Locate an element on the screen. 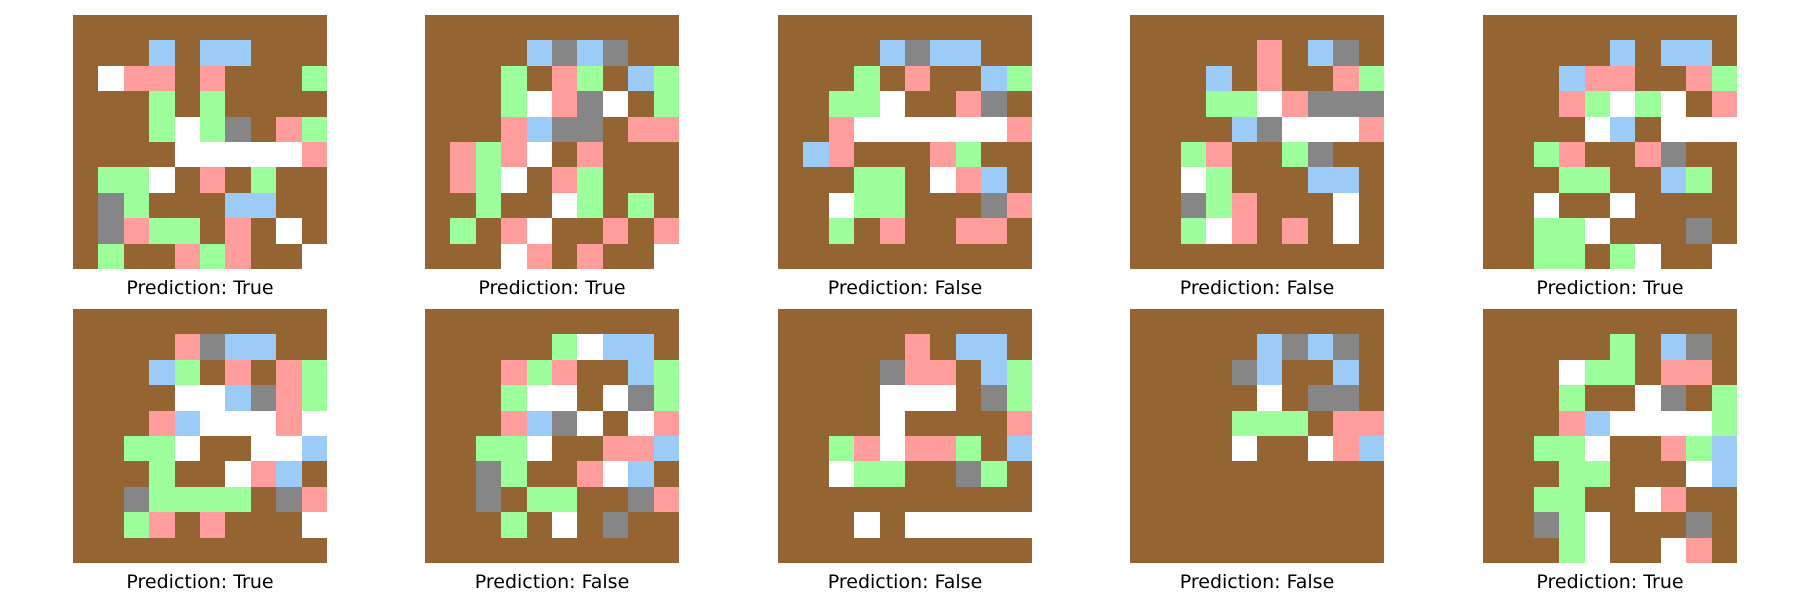  prediction-label: Prediction: False is located at coordinates (905, 582).